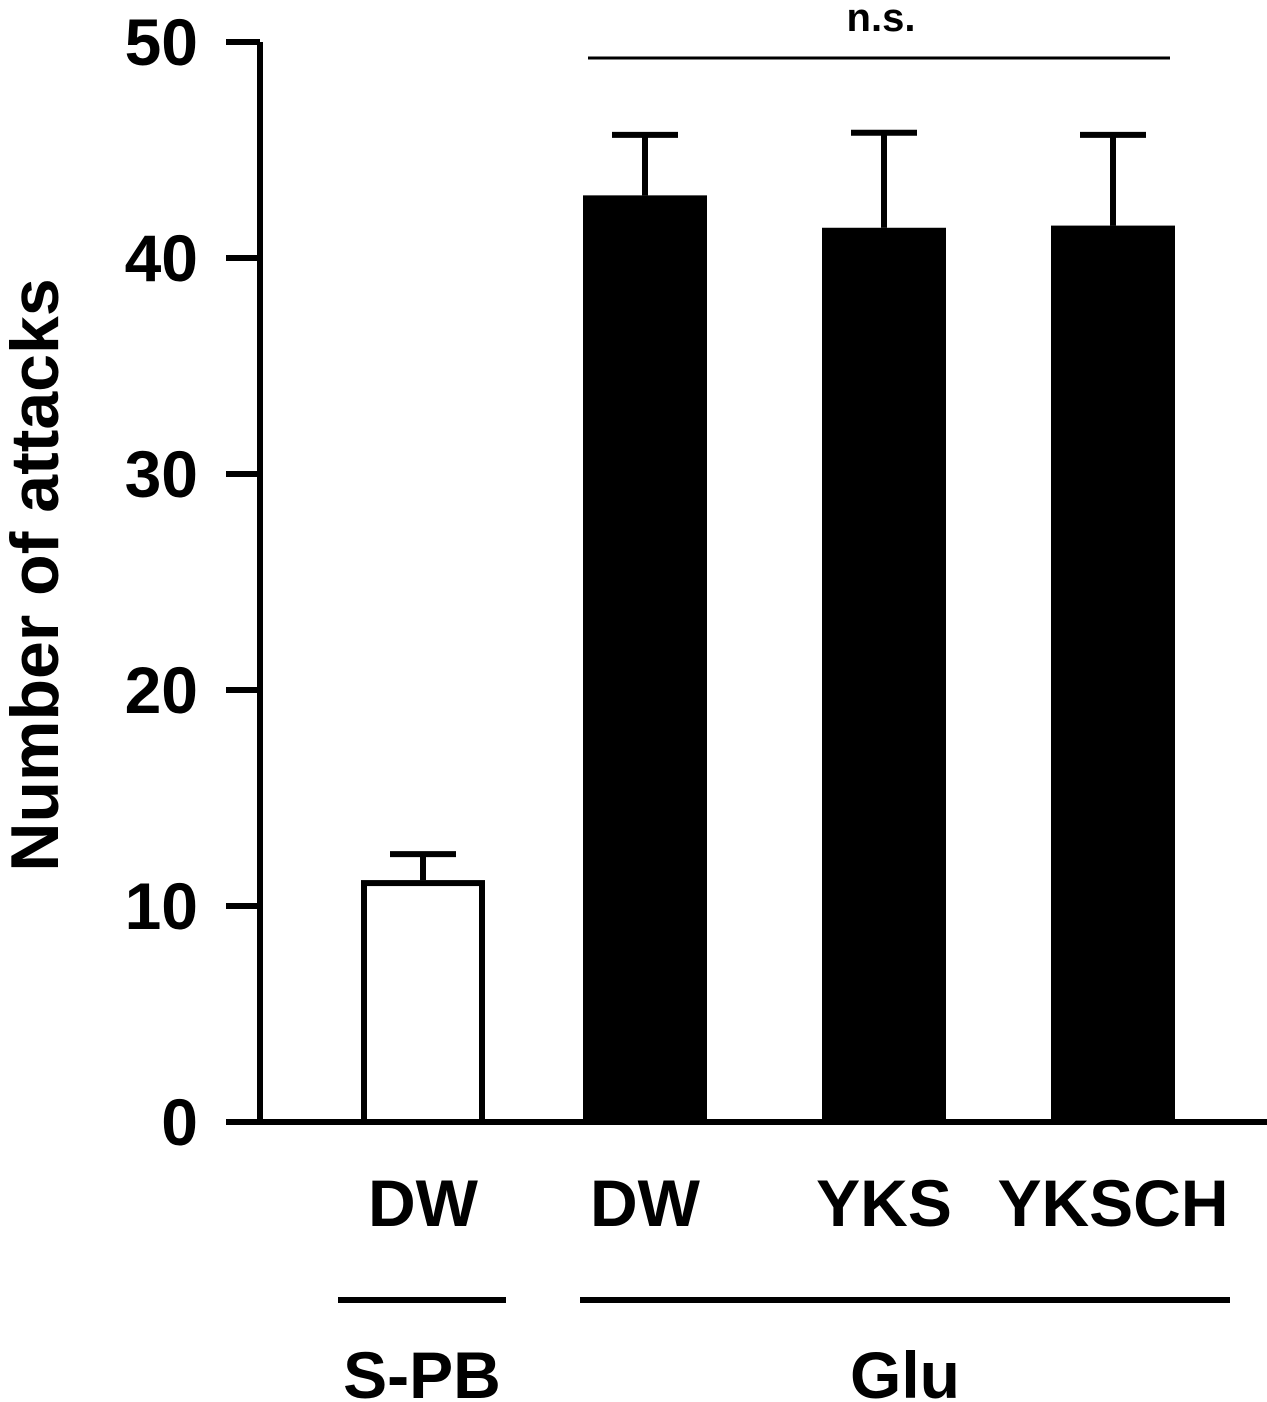 The image size is (1267, 1402). Describe the element at coordinates (161, 258) in the screenshot. I see `y-tick-label: 40` at that location.